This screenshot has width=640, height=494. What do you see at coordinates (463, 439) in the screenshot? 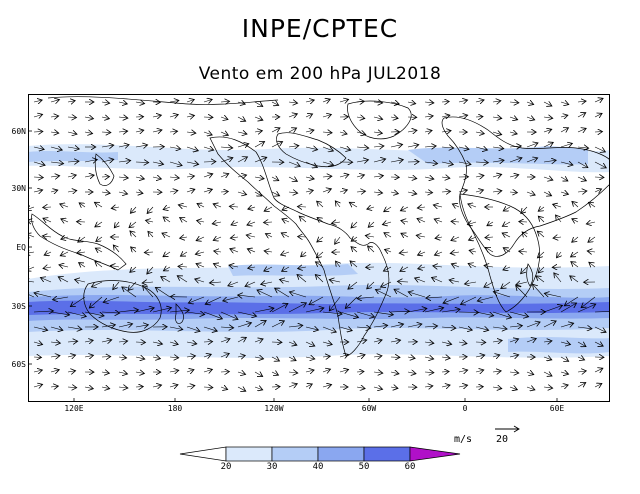
I see `unit-label: m/s` at bounding box center [463, 439].